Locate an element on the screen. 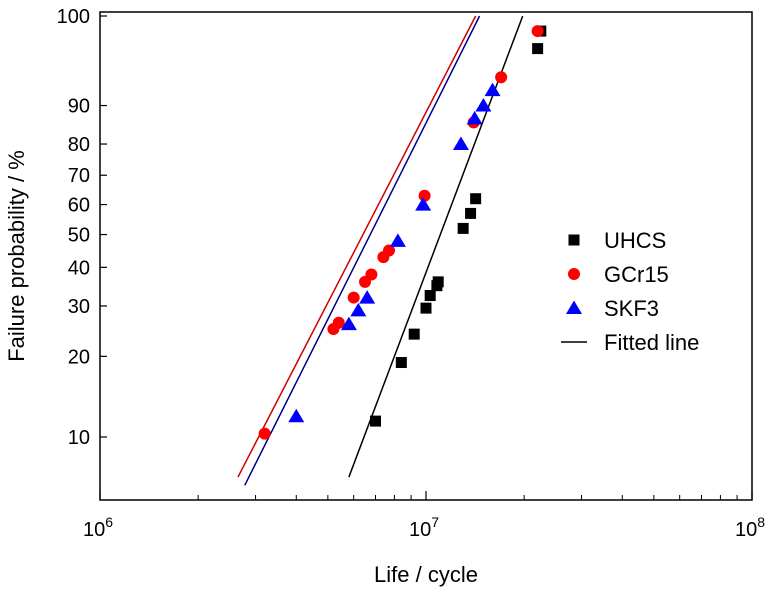 The image size is (768, 590). y-axis-ticks: 10 20 30 40 50 60 70 80 90 100 is located at coordinates (82, 227).